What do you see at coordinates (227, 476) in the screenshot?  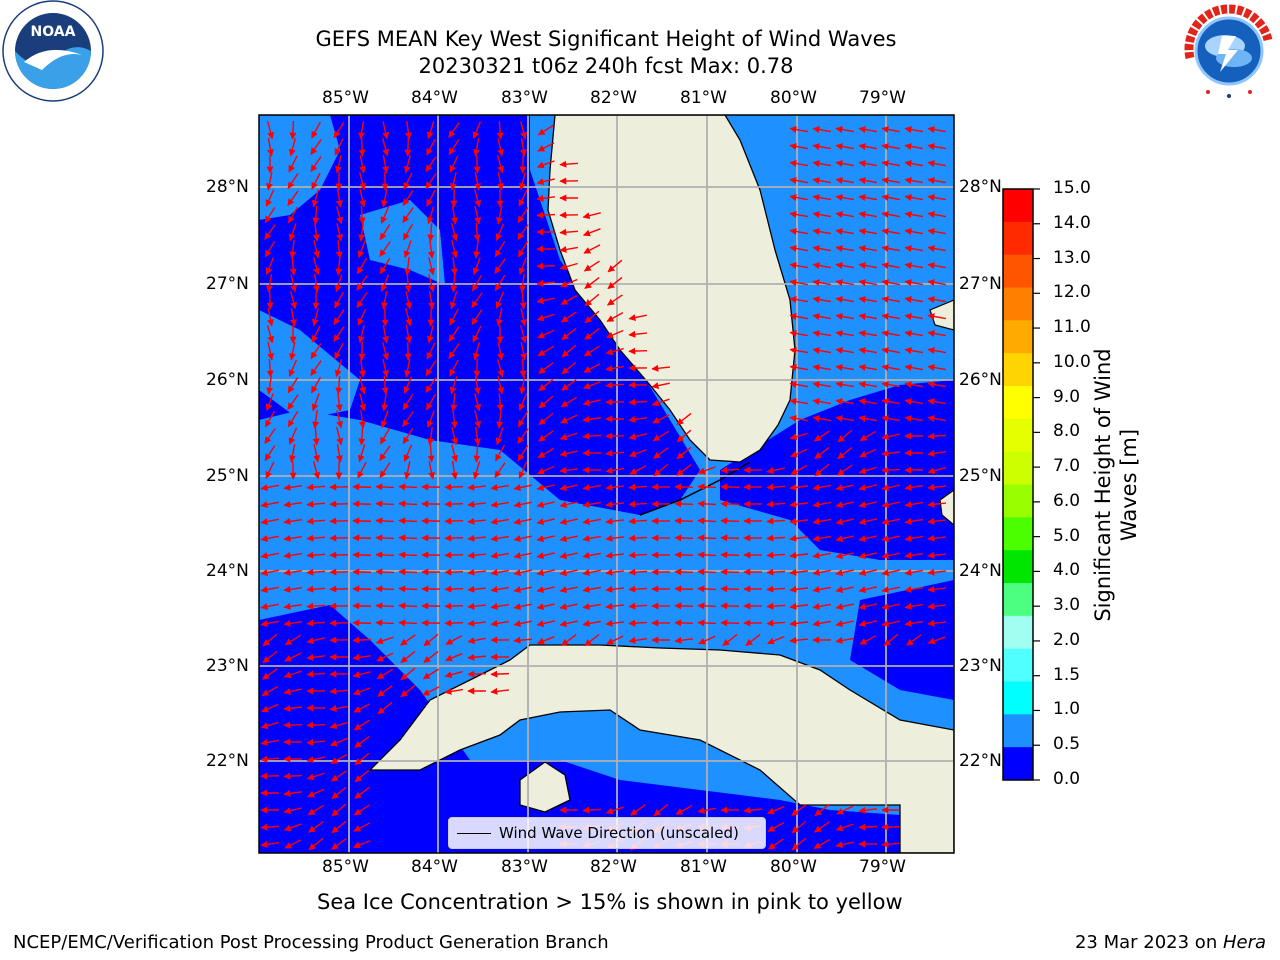 I see `lat-label-left: 25°N` at bounding box center [227, 476].